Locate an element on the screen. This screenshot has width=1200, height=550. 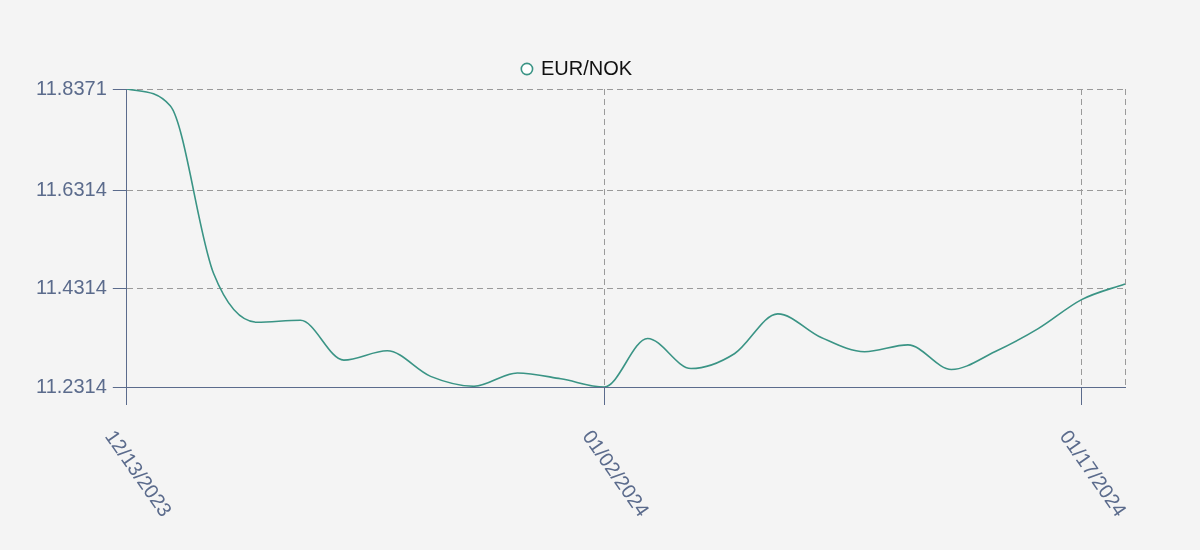
y-tick-label: 11.4314 is located at coordinates (71, 287).